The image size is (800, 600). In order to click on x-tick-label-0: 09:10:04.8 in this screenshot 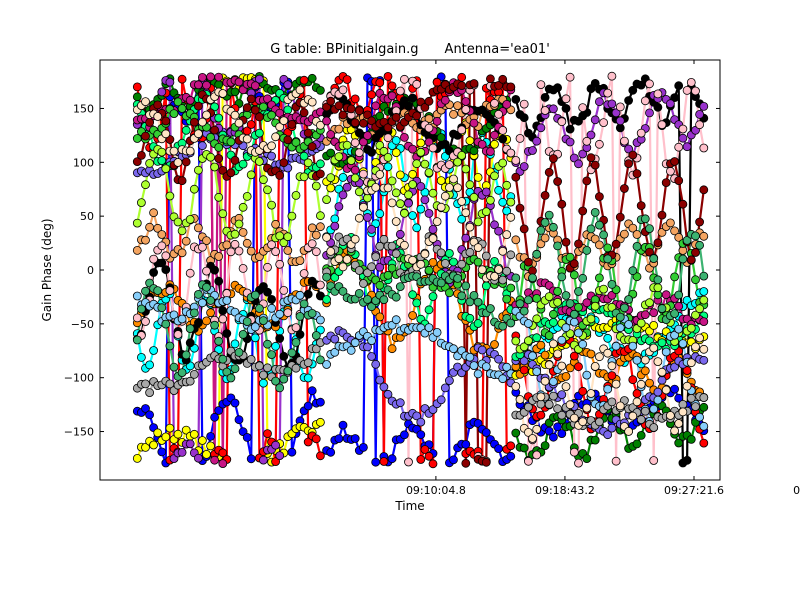, I will do `click(436, 490)`.